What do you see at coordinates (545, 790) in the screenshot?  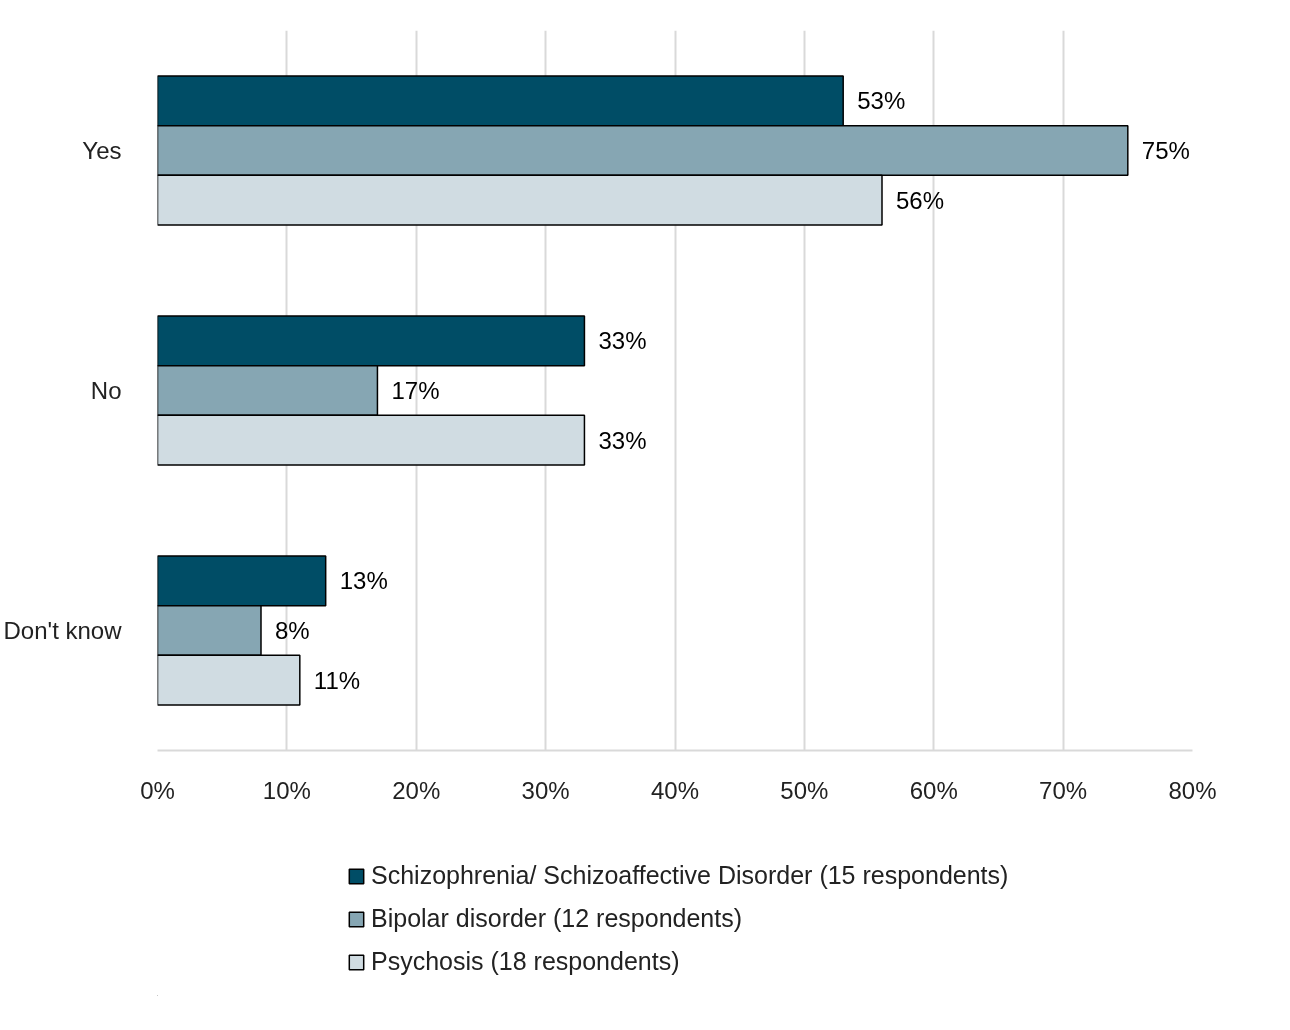 I see `x-tick-label: 30%` at bounding box center [545, 790].